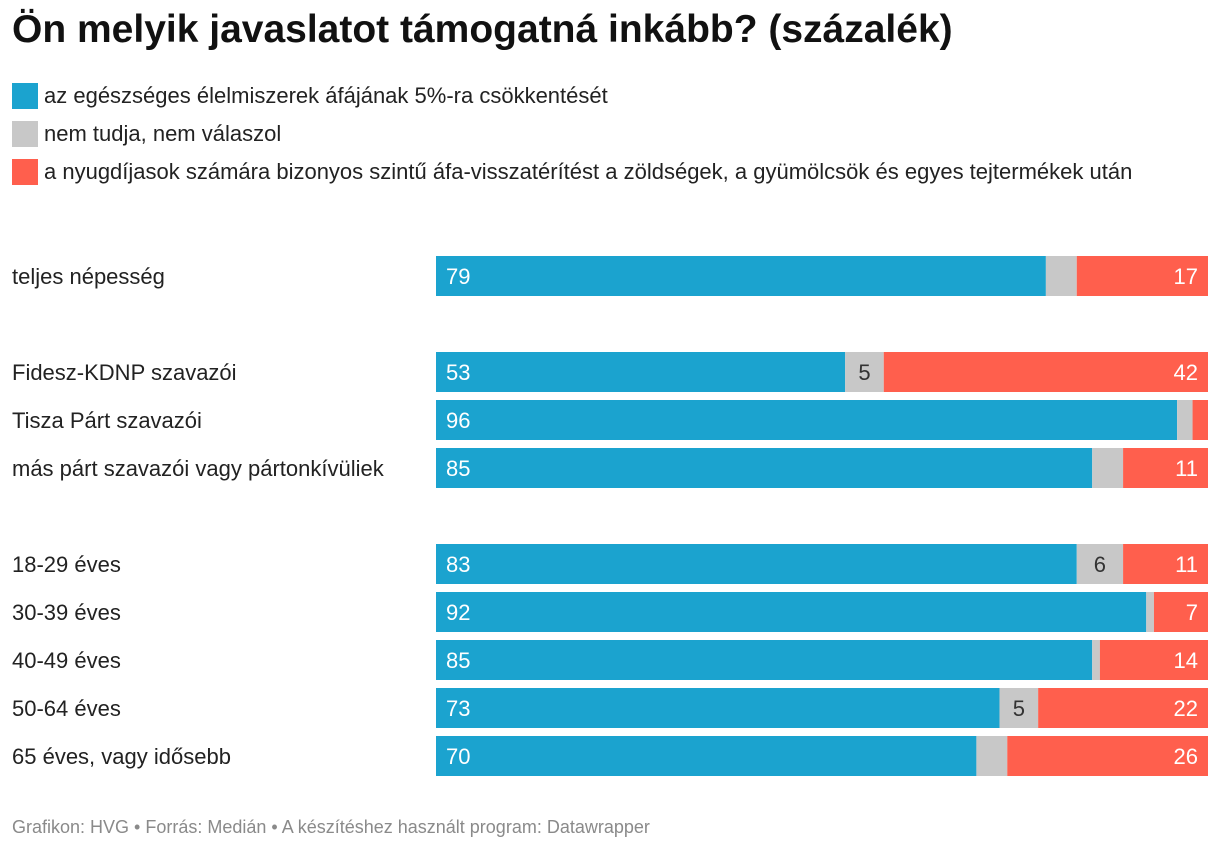 The width and height of the screenshot is (1220, 854). What do you see at coordinates (458, 612) in the screenshot?
I see `value-label-reduced-vat: 92` at bounding box center [458, 612].